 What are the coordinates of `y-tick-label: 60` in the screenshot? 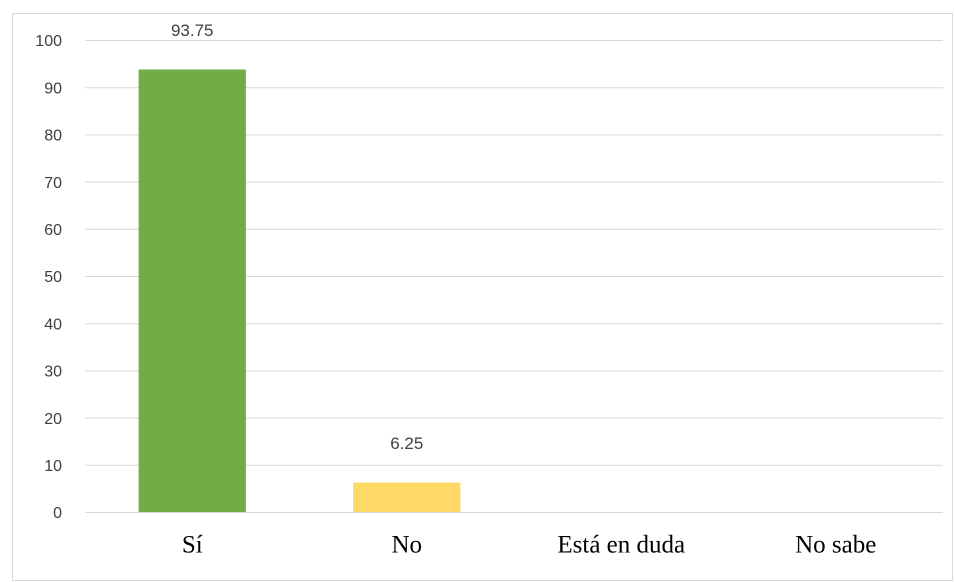 It's located at (53, 230).